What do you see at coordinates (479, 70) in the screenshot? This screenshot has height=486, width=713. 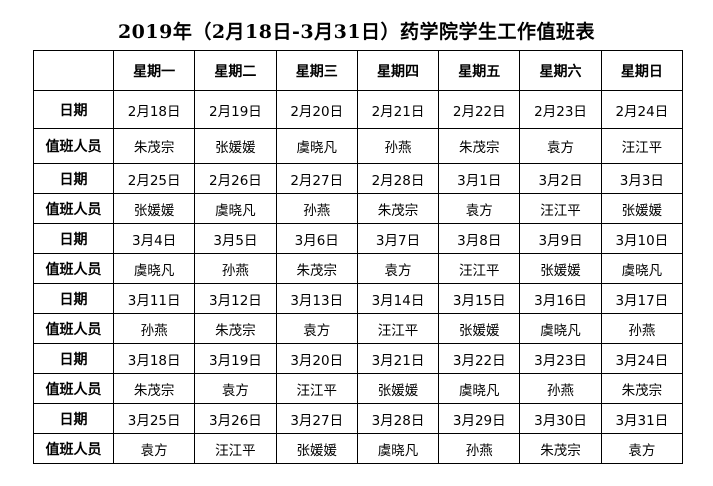 I see `weekday-header: 星期五` at bounding box center [479, 70].